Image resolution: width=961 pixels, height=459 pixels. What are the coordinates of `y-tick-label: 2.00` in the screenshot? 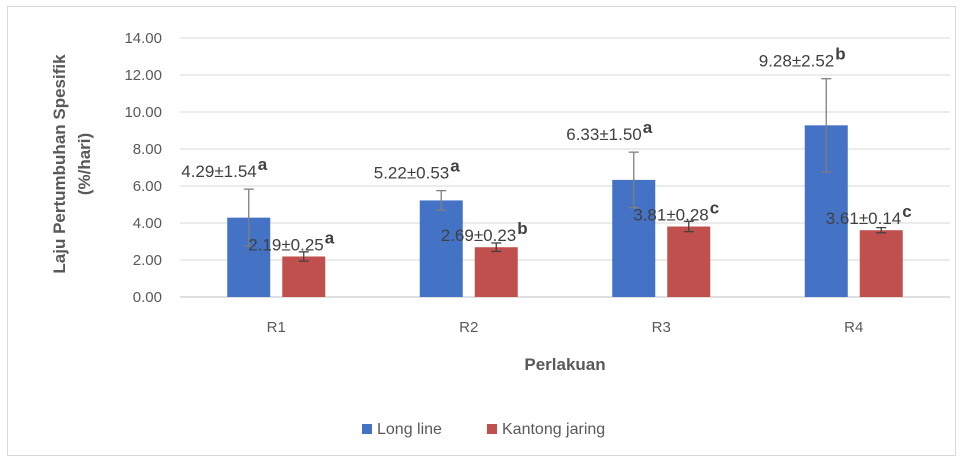 It's located at (147, 260).